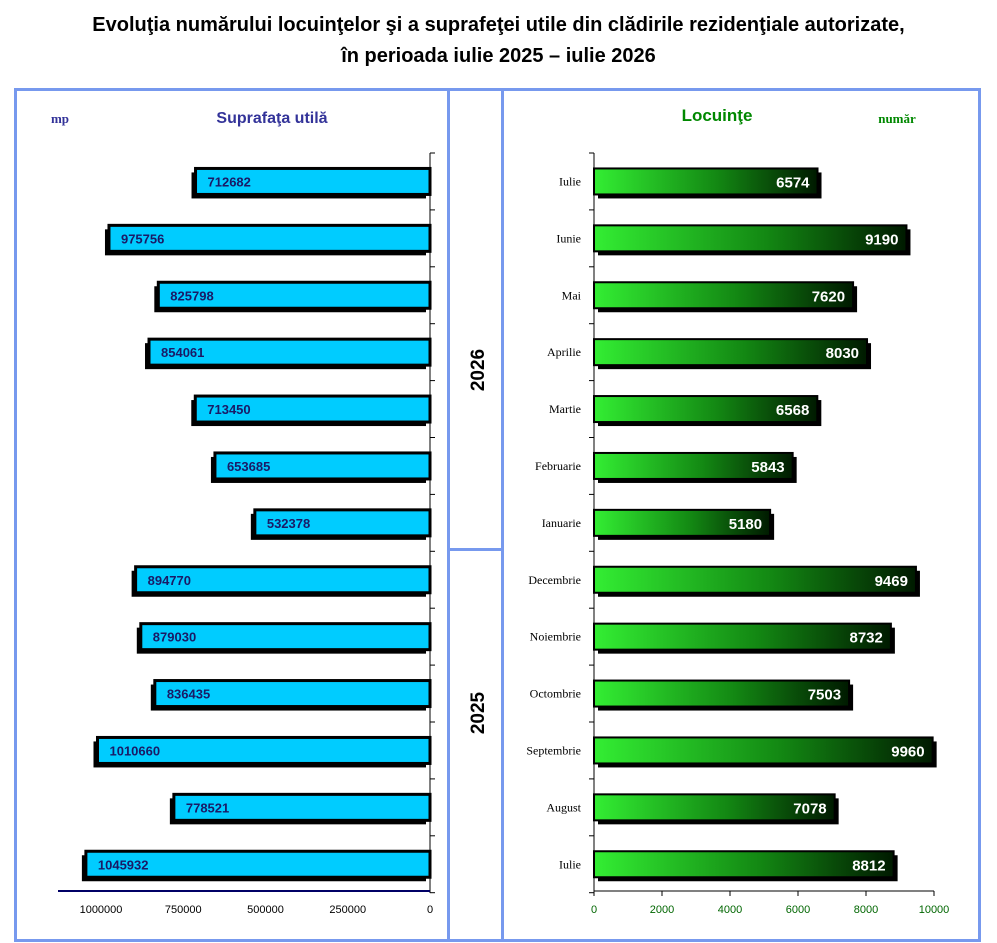 The image size is (997, 943). What do you see at coordinates (555, 694) in the screenshot?
I see `category-label: Octombrie` at bounding box center [555, 694].